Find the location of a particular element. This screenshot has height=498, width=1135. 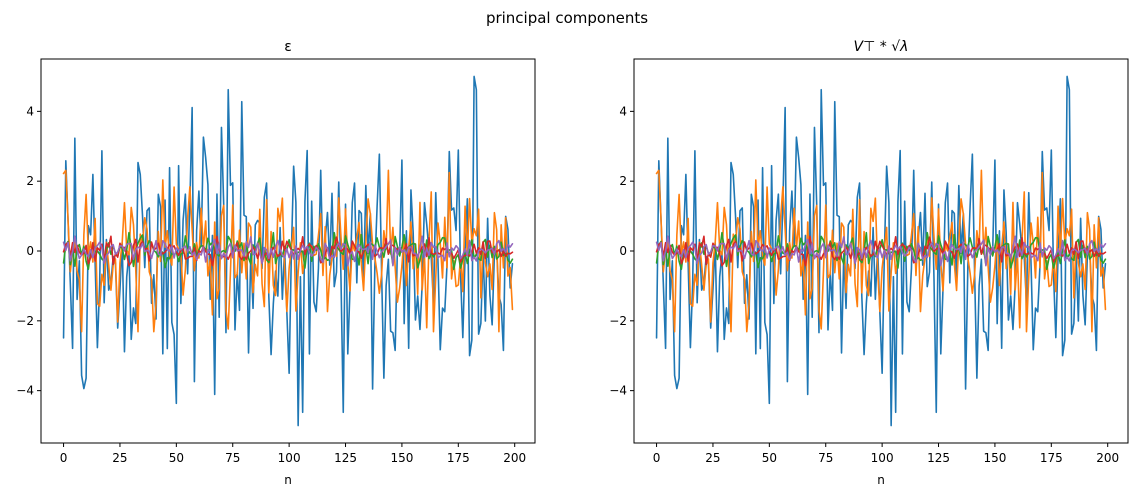

right-x-tick-label: 0 is located at coordinates (657, 458).